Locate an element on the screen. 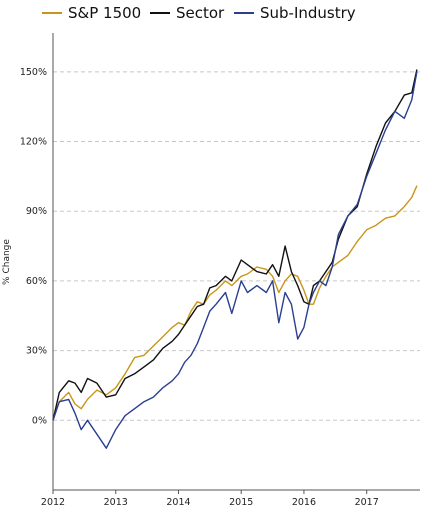 This screenshot has width=438, height=513. y-tick-label: 150% is located at coordinates (33, 72).